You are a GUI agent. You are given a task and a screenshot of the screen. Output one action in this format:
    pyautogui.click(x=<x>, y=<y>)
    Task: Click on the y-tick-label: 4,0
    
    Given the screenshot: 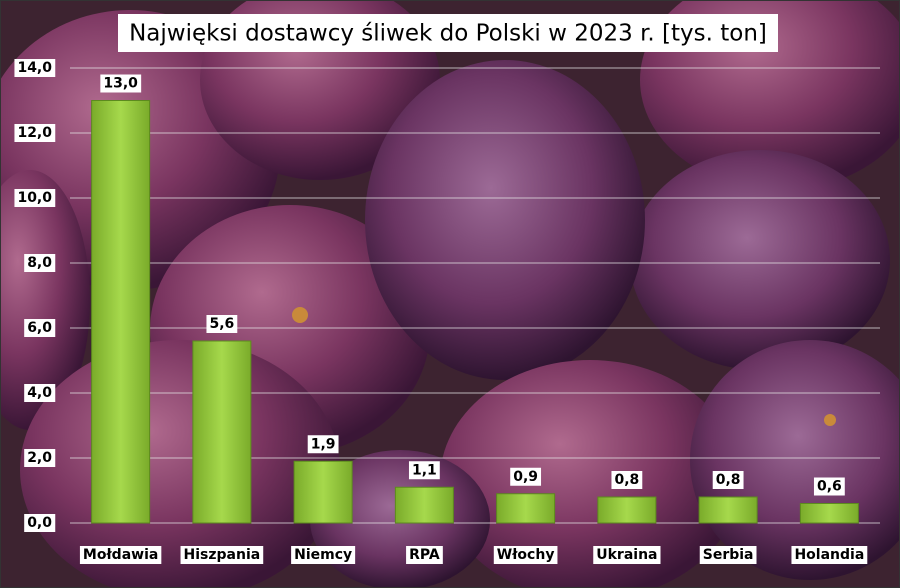 What is the action you would take?
    pyautogui.click(x=39, y=393)
    